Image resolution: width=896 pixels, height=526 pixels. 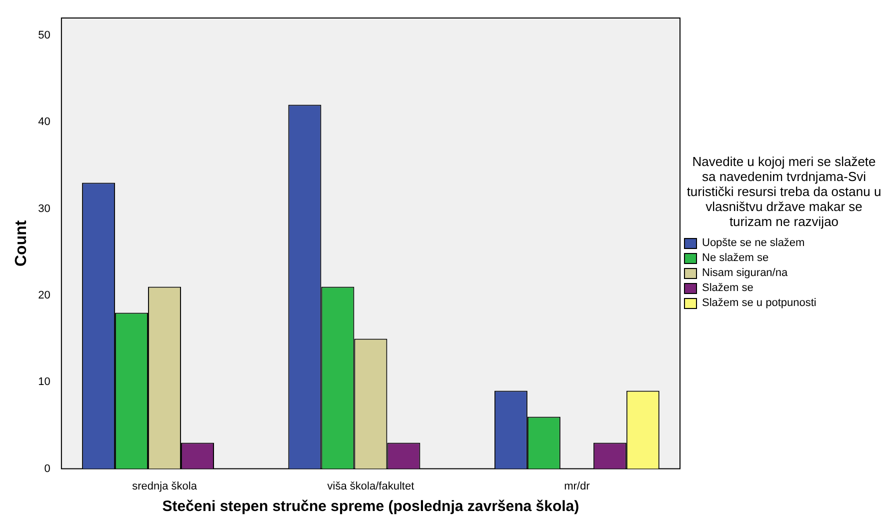 I want to click on y-tick-label: 10, so click(x=44, y=382).